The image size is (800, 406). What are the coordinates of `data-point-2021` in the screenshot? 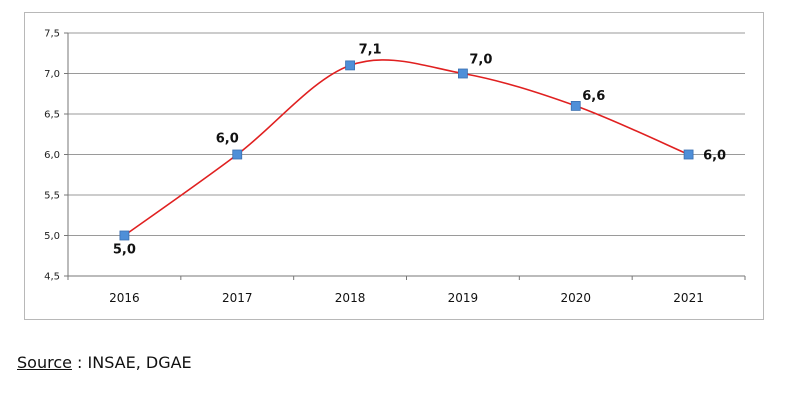 It's located at (688, 154).